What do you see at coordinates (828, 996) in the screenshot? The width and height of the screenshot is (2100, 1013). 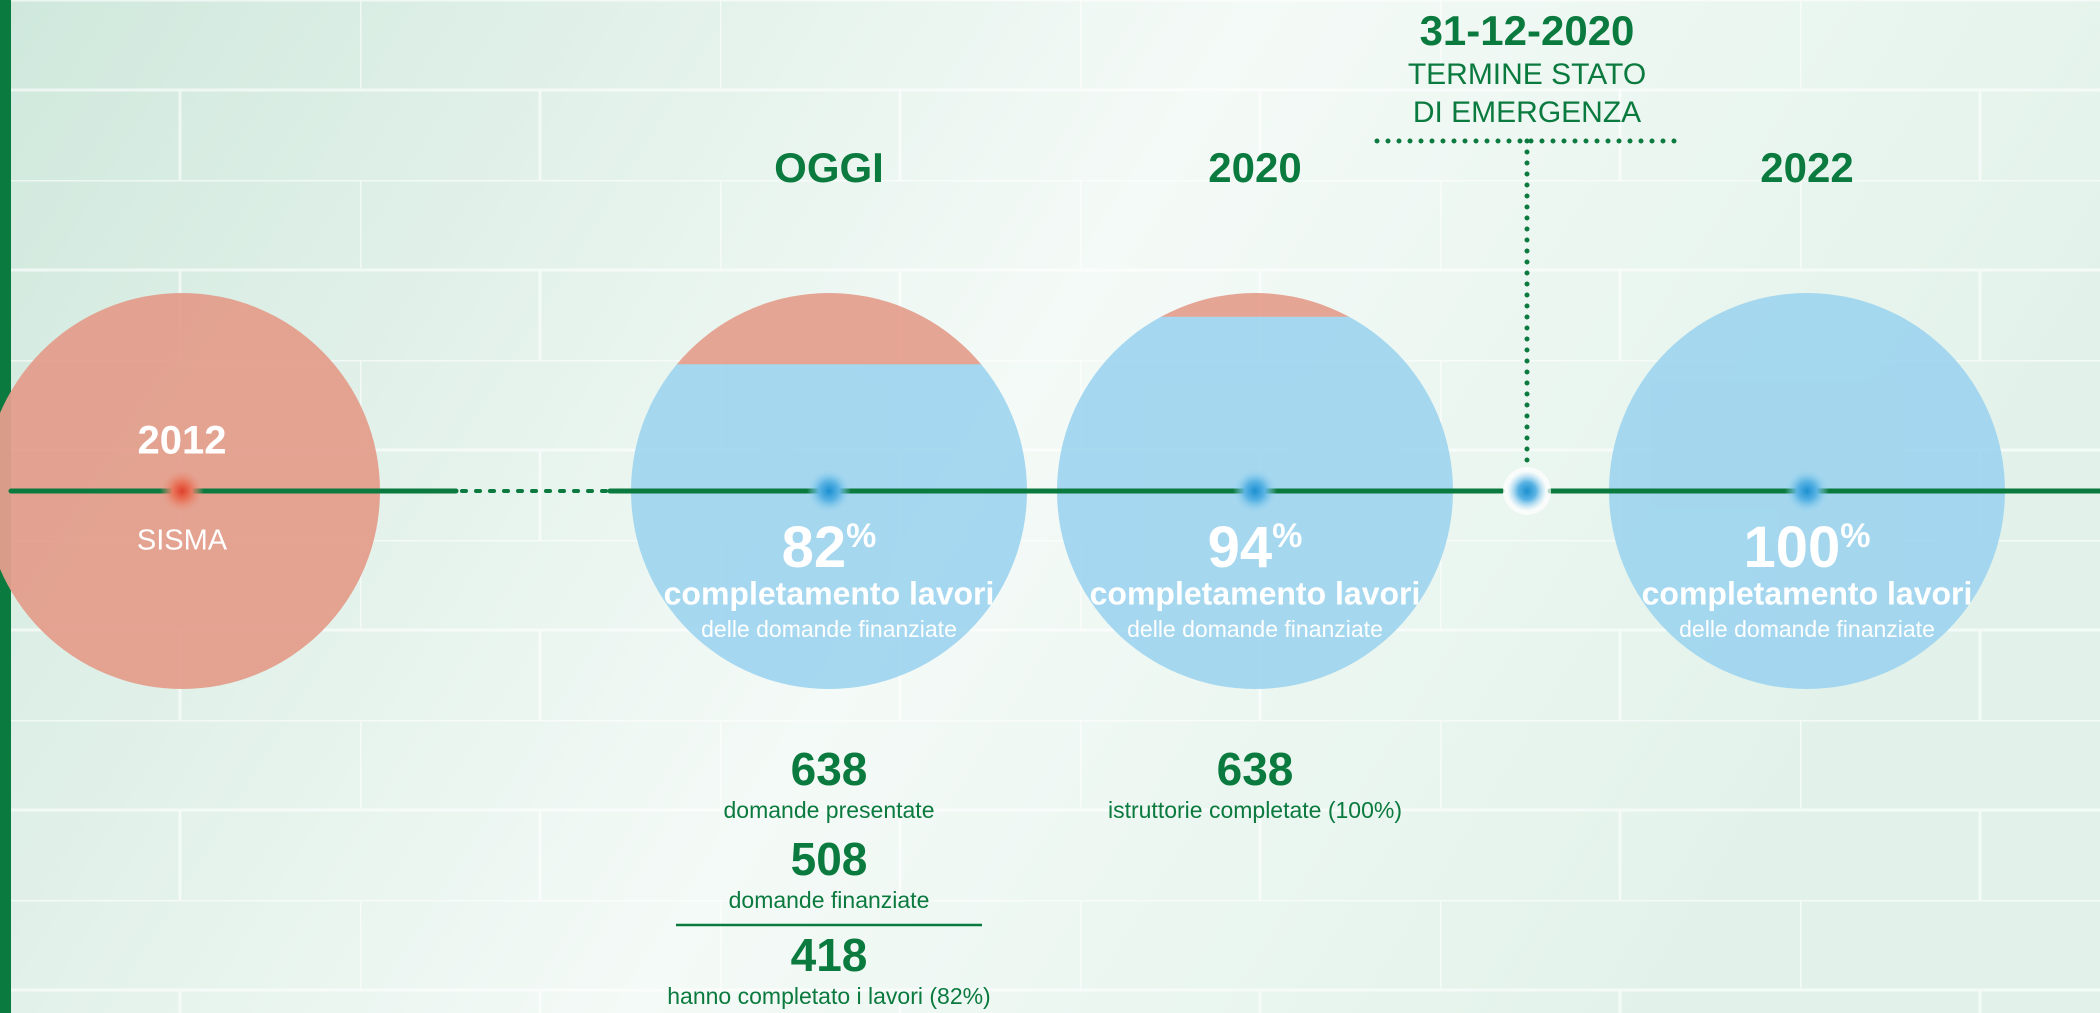 I see `stat-label: hanno completato i lavori (82%)` at bounding box center [828, 996].